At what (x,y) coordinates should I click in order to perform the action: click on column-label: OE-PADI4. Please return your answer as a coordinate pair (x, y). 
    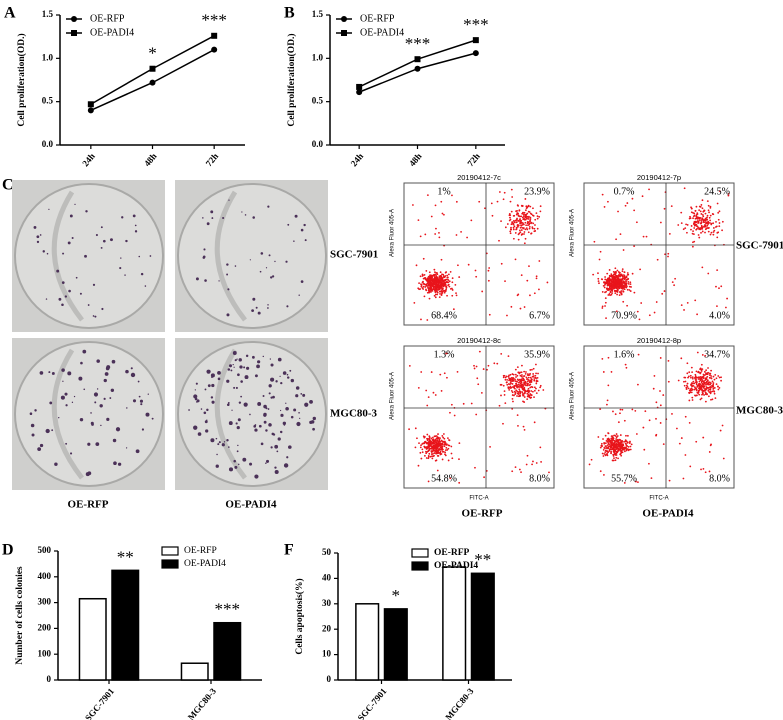
    Looking at the image, I should click on (668, 514).